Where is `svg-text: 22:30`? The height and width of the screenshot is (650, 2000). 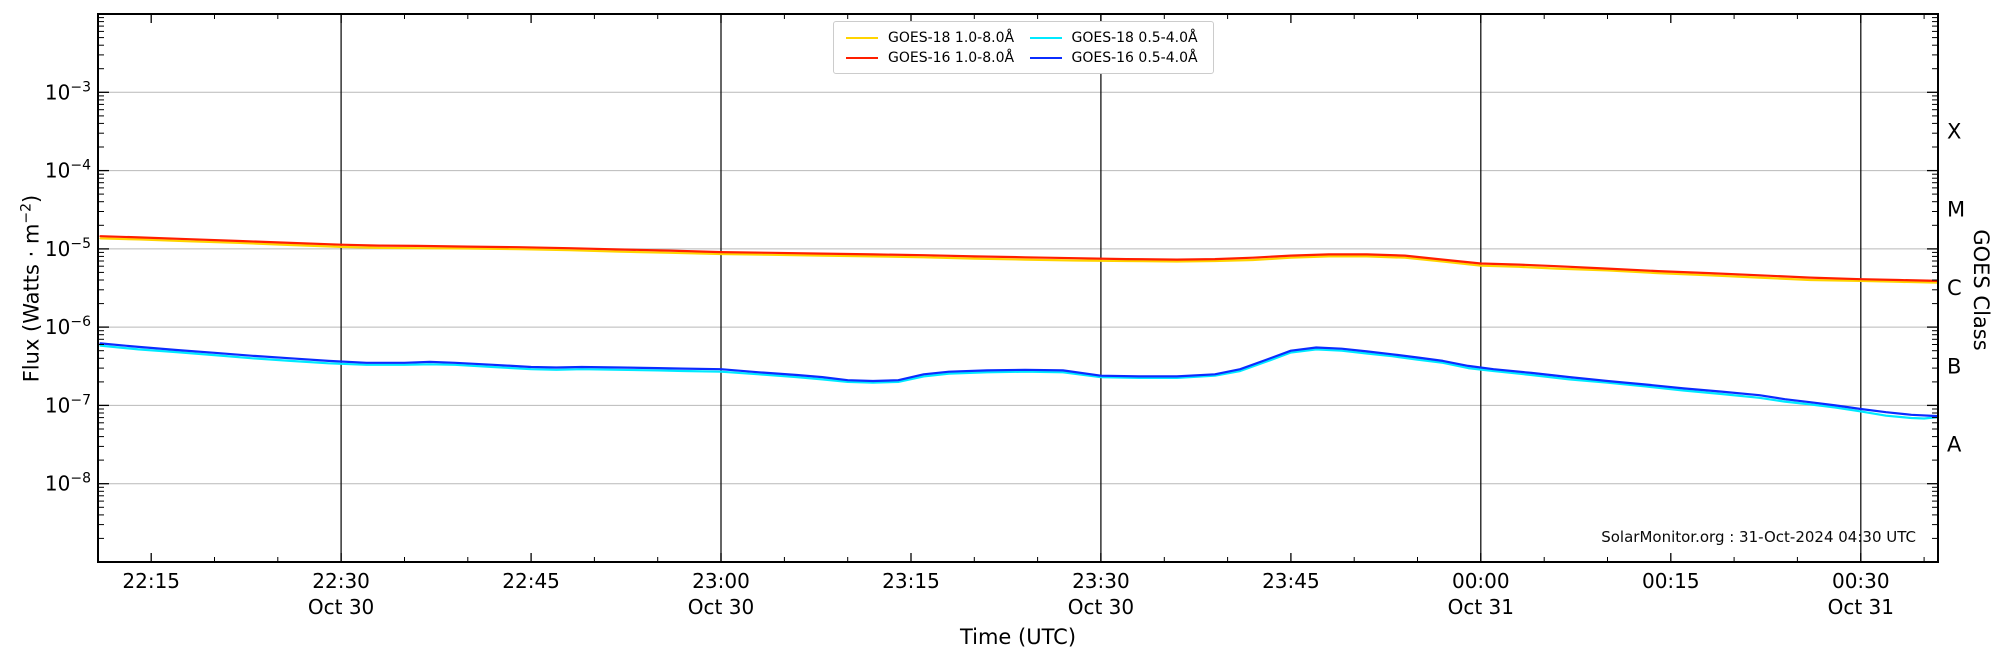 svg-text: 22:30 is located at coordinates (341, 581).